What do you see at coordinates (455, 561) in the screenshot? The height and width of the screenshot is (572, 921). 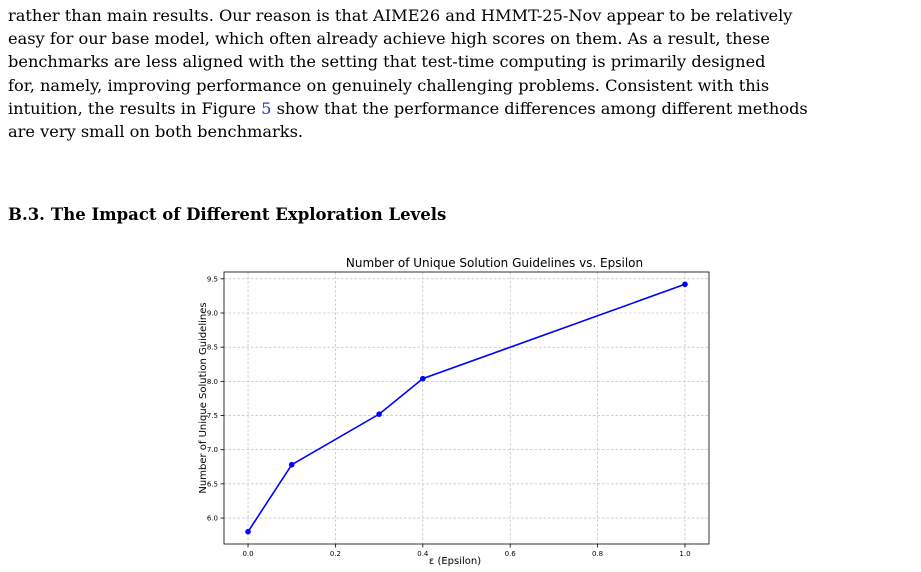 I see `x-axis-label: ε (Epsilon)` at bounding box center [455, 561].